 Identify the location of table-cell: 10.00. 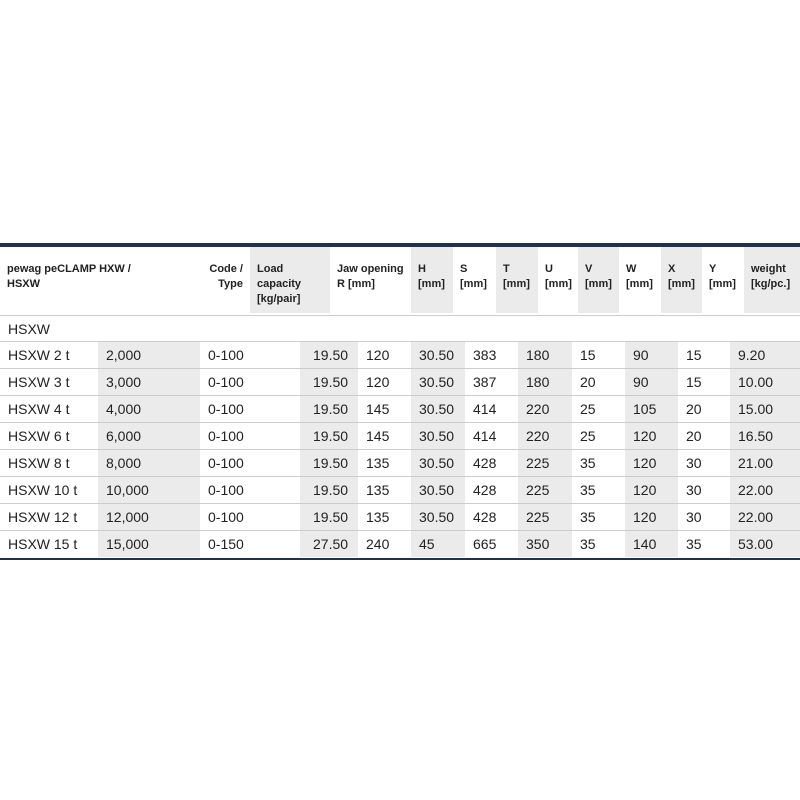
(765, 382).